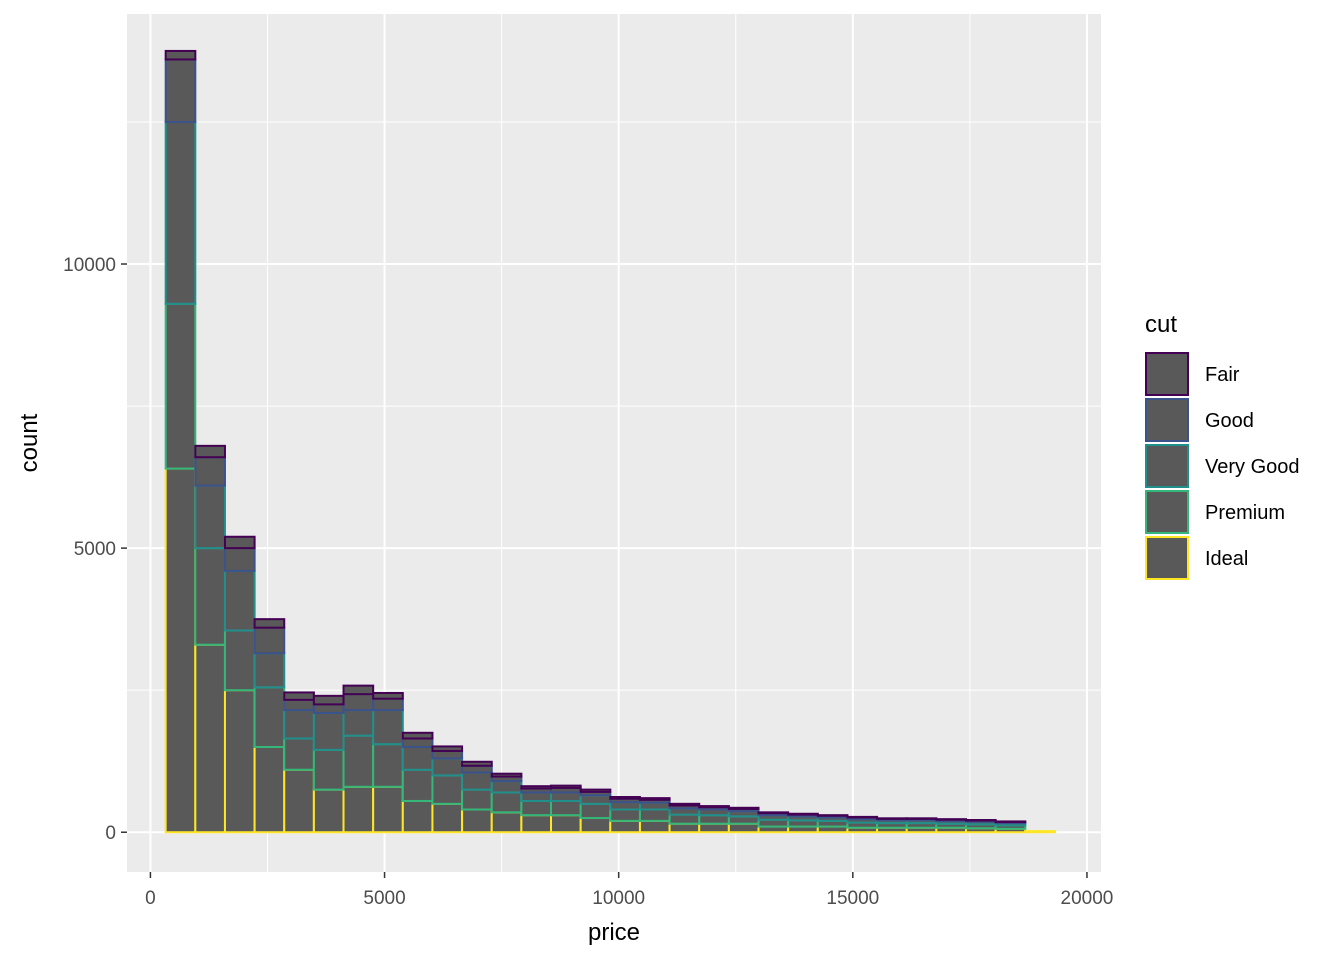 Image resolution: width=1344 pixels, height=960 pixels. I want to click on legend-label-very-good: Very Good, so click(1252, 467).